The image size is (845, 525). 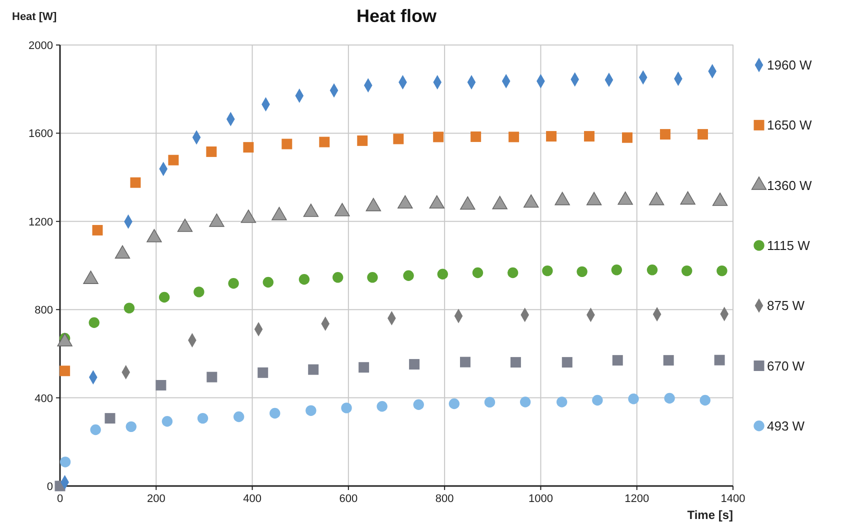 What do you see at coordinates (786, 306) in the screenshot?
I see `legend-label: 875 W` at bounding box center [786, 306].